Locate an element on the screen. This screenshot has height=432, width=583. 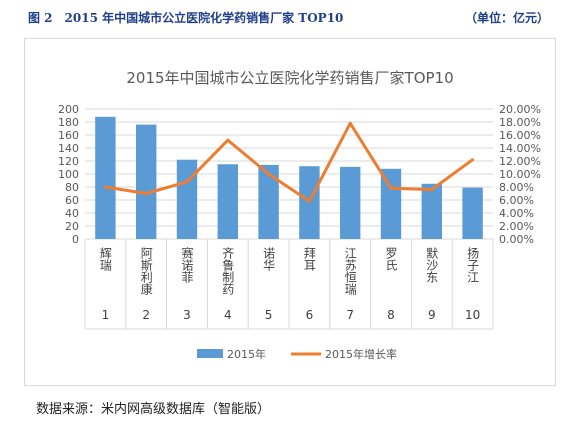
right-tick-label: 10.00% is located at coordinates (520, 174).